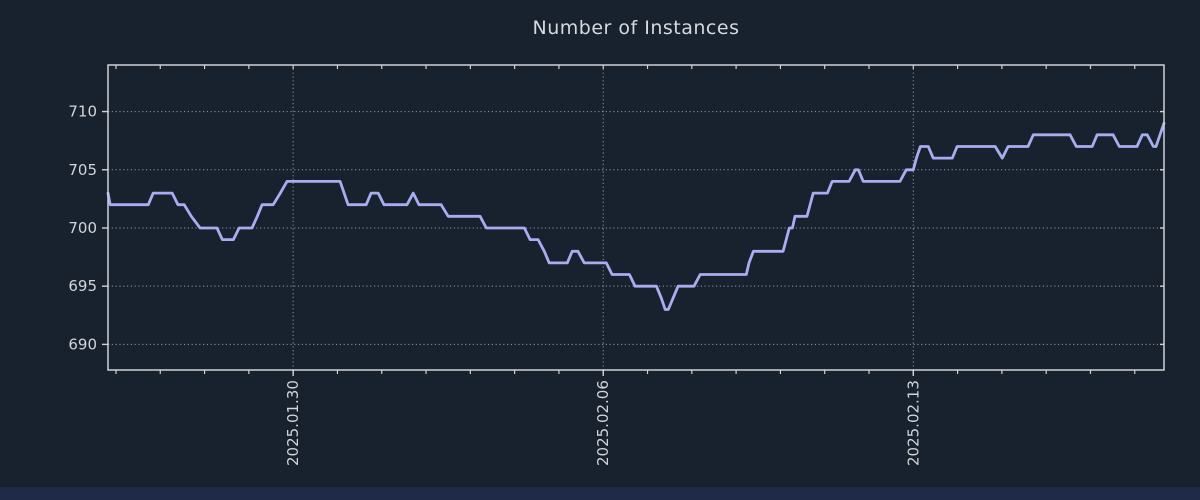 The image size is (1200, 500). What do you see at coordinates (636, 28) in the screenshot?
I see `chart-title: Number of Instances` at bounding box center [636, 28].